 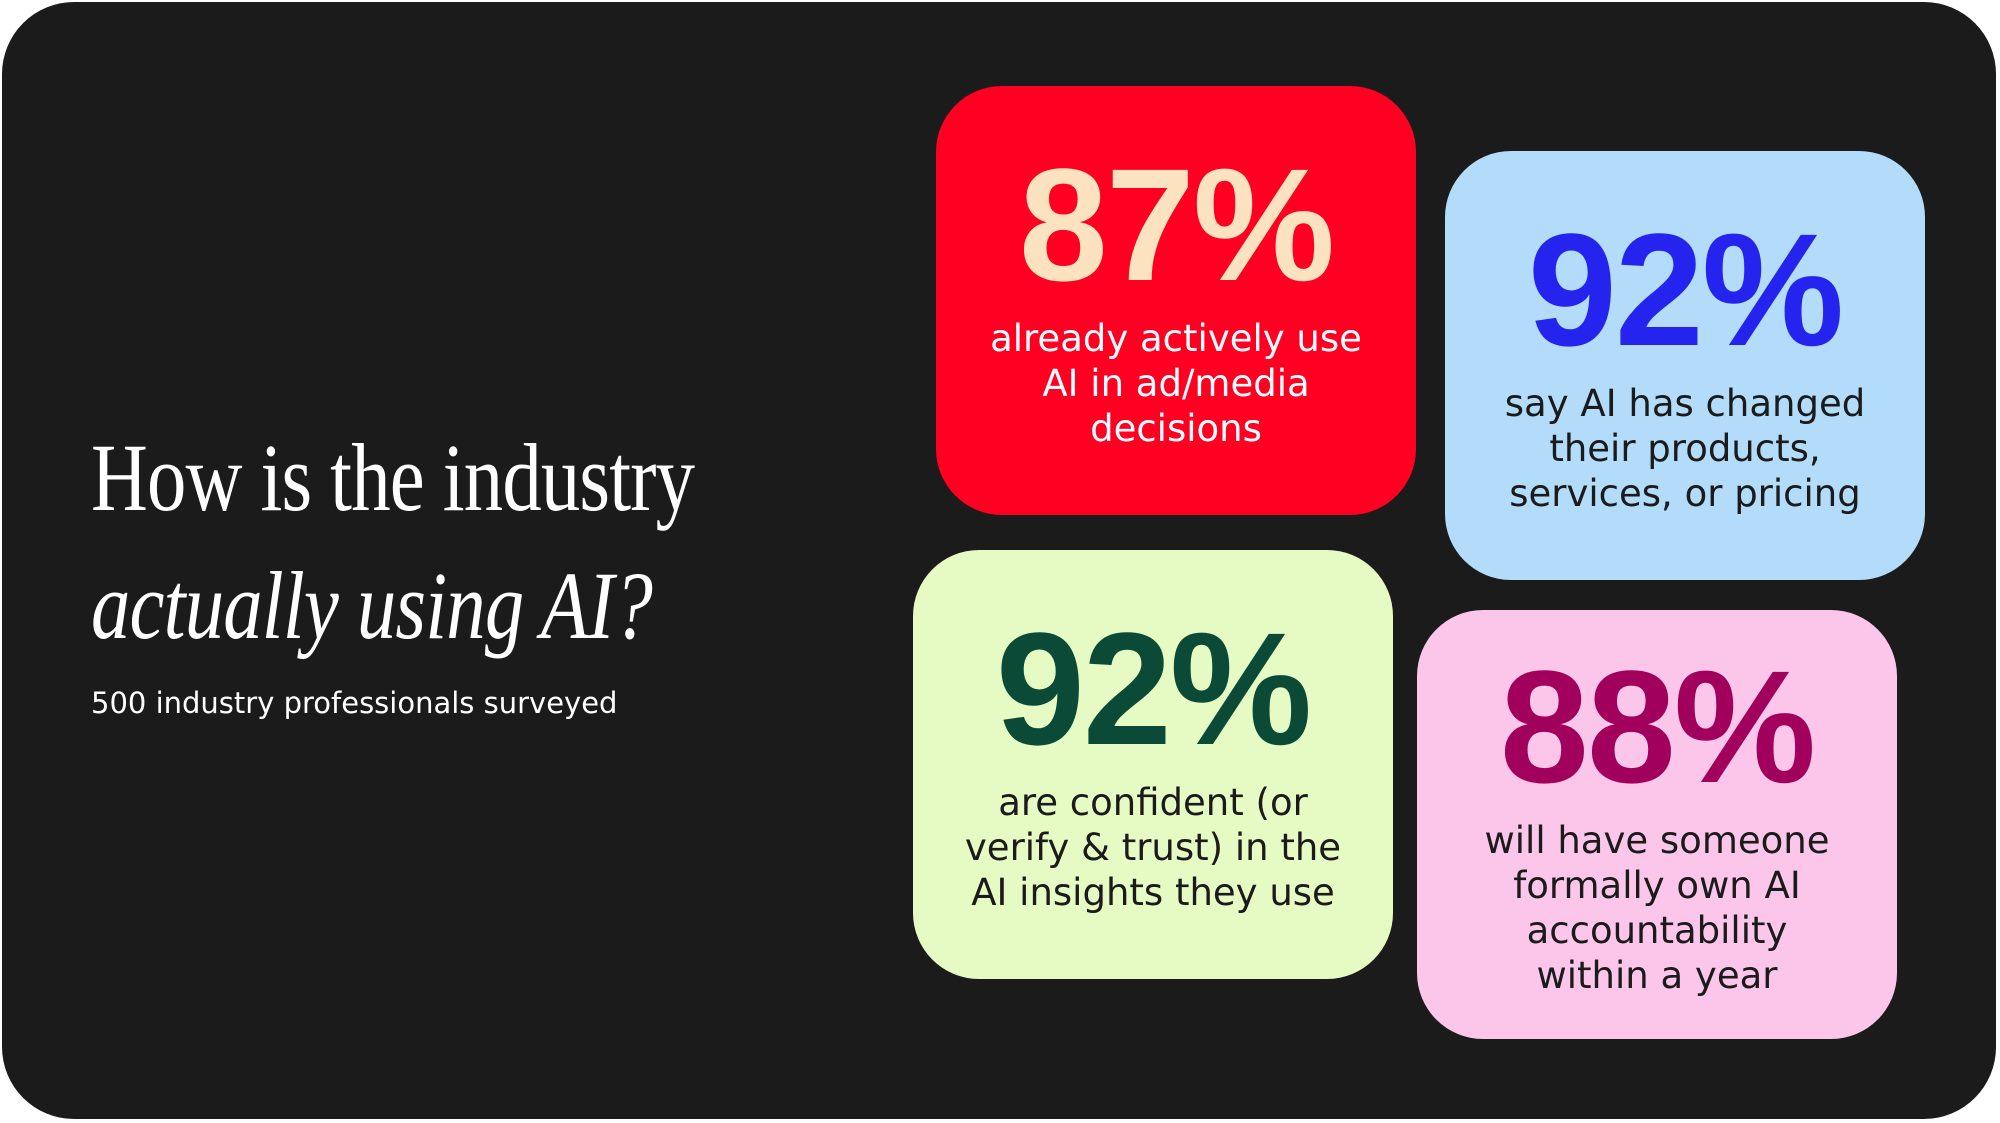 I want to click on title-line: actually using AI?, so click(x=372, y=605).